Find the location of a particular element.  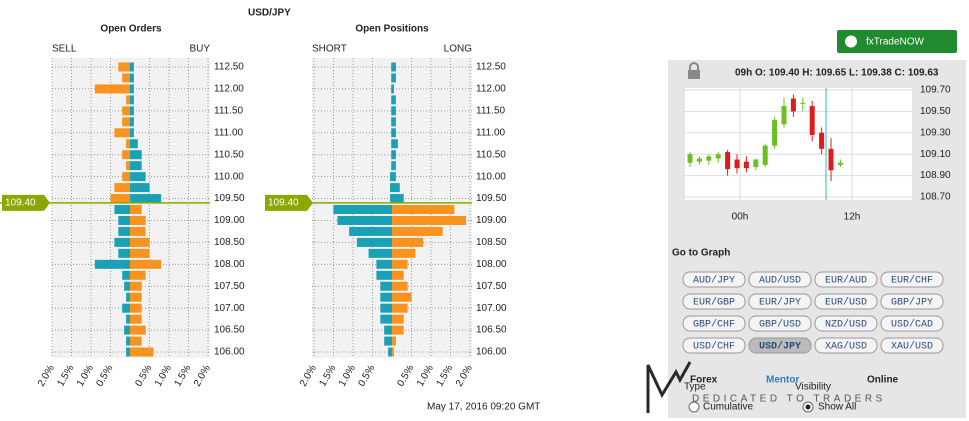

pair-button-label: EUR/AUD is located at coordinates (846, 281).